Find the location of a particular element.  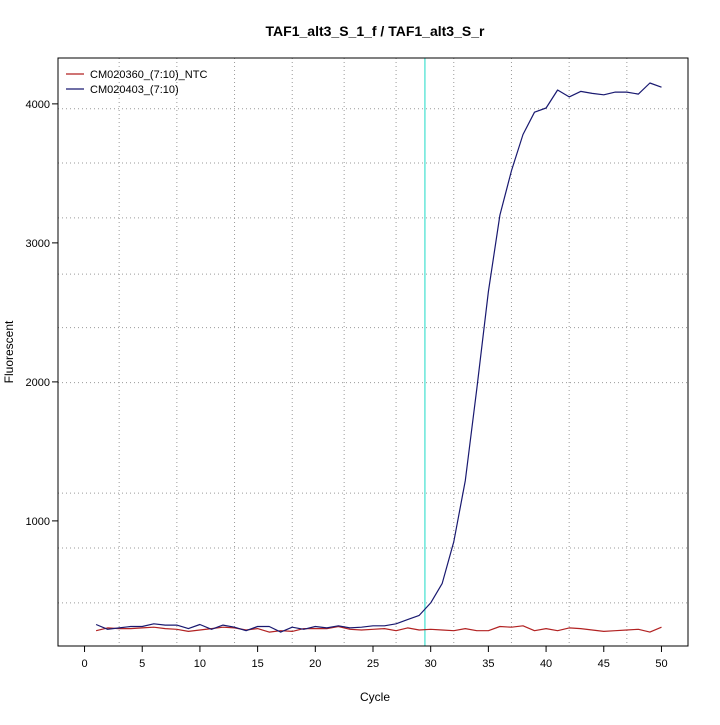

y-axis-label: Fluorescent is located at coordinates (9, 351).